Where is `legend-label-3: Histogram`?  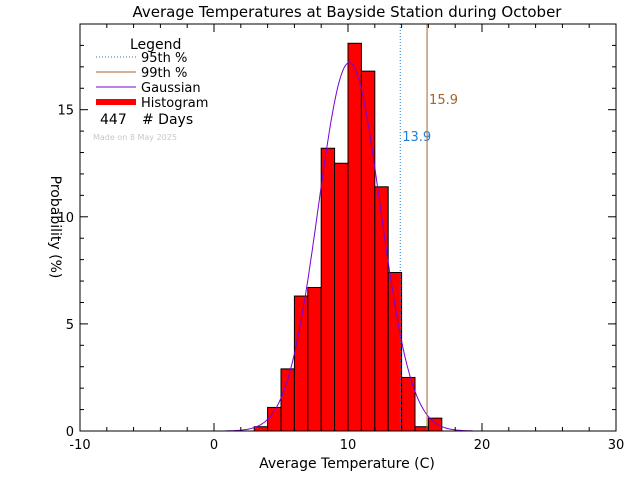
legend-label-3: Histogram is located at coordinates (174, 103).